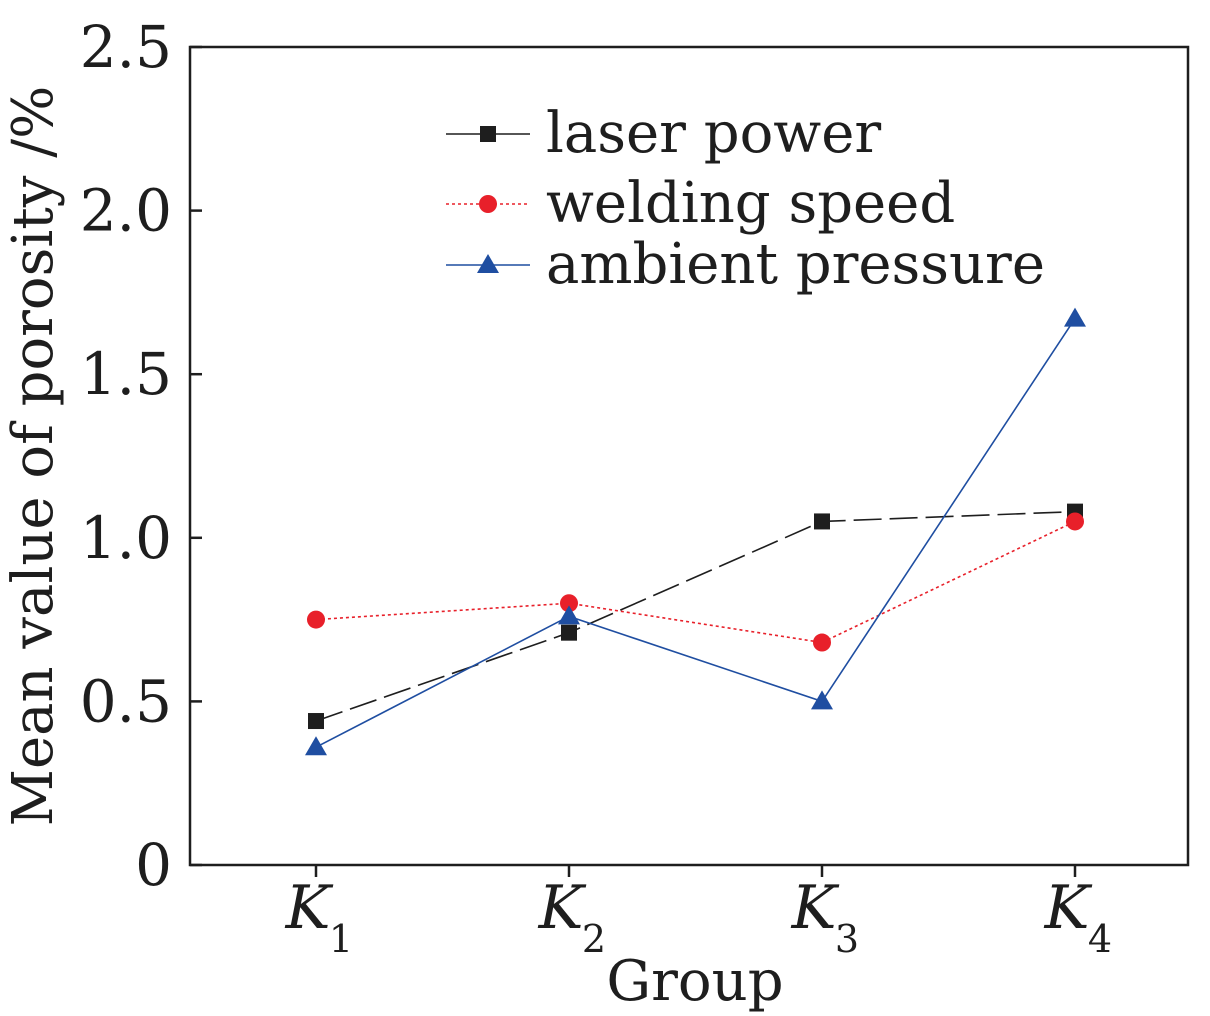 The image size is (1210, 1016). I want to click on legend-label: welding speed, so click(750, 203).